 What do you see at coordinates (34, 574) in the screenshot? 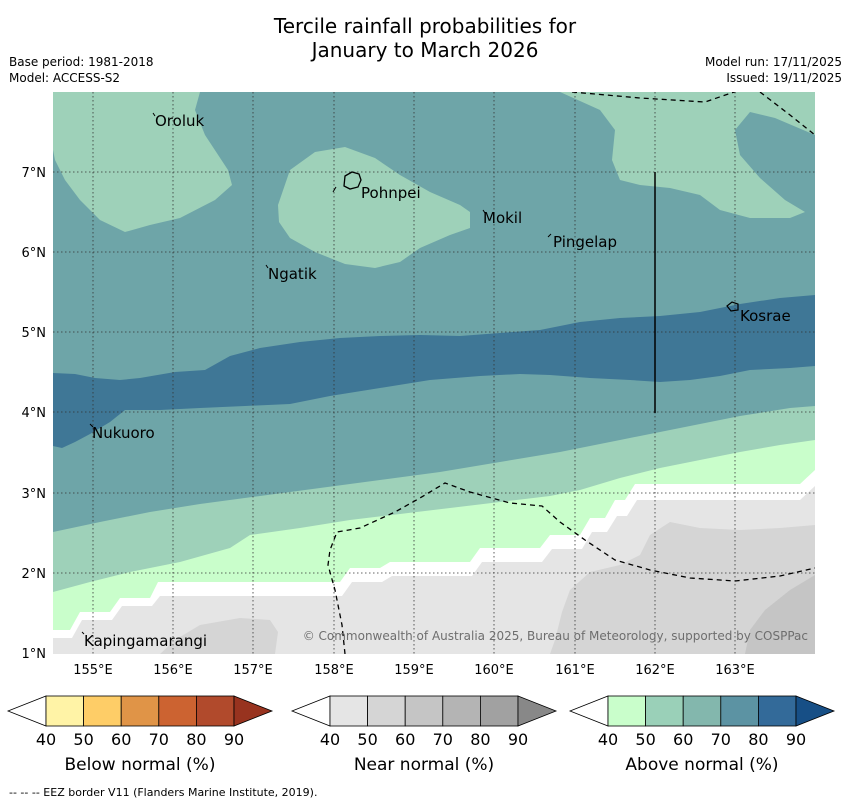
I see `lat-label-2: 2°N` at bounding box center [34, 574].